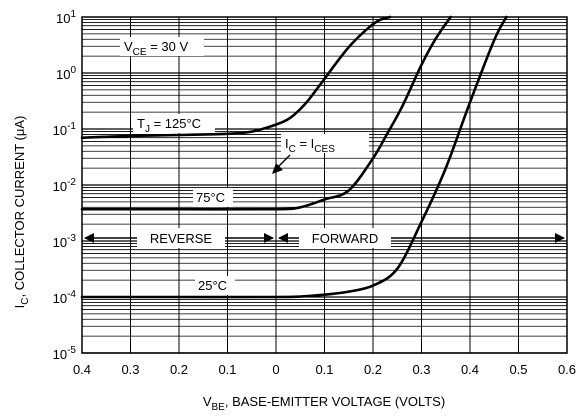  What do you see at coordinates (65, 185) in the screenshot?
I see `y-tick-label: 10⁻²` at bounding box center [65, 185].